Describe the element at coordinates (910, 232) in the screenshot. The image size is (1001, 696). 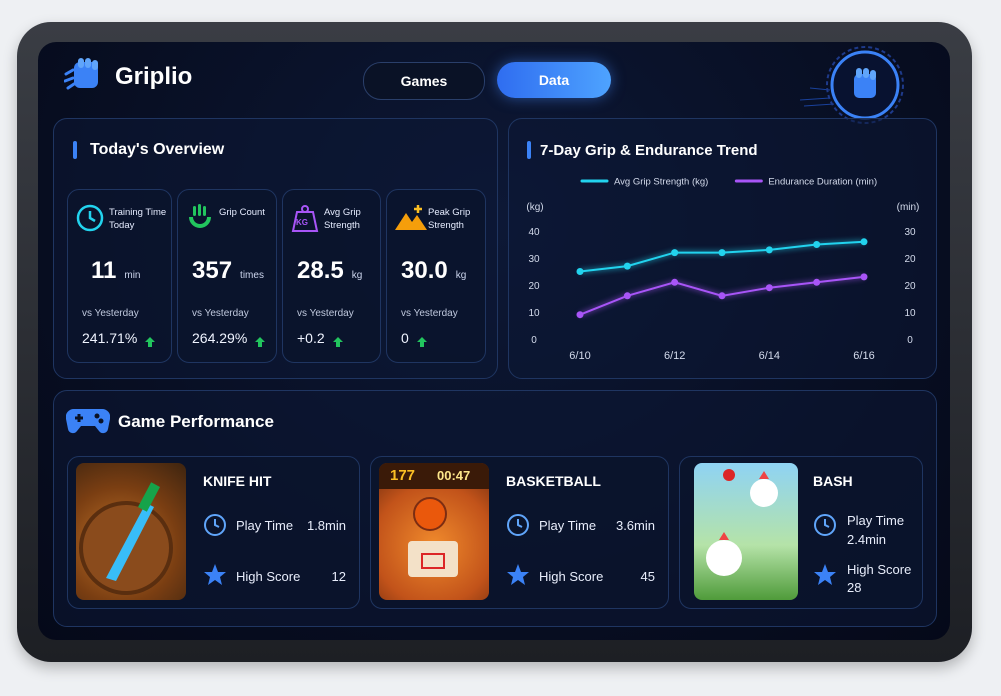
I see `y2-tick-label: 30` at that location.